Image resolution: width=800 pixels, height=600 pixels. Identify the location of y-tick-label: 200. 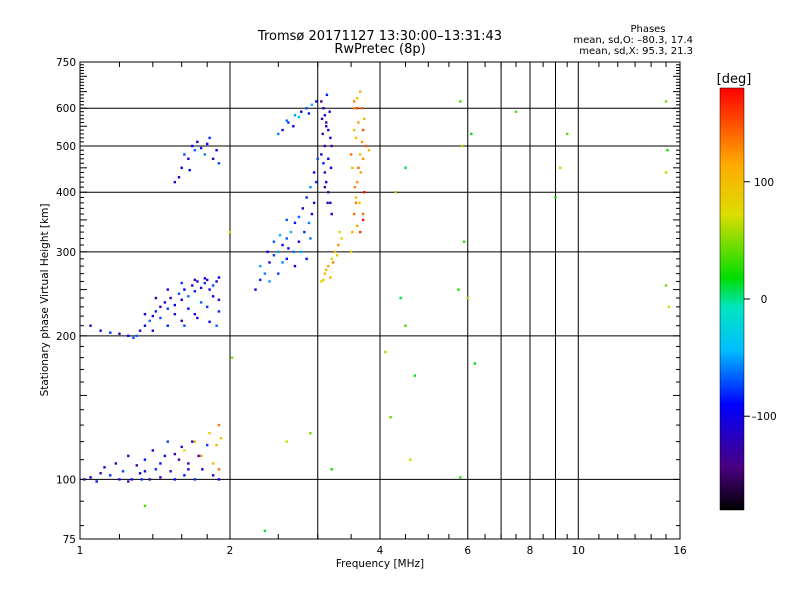
(66, 337).